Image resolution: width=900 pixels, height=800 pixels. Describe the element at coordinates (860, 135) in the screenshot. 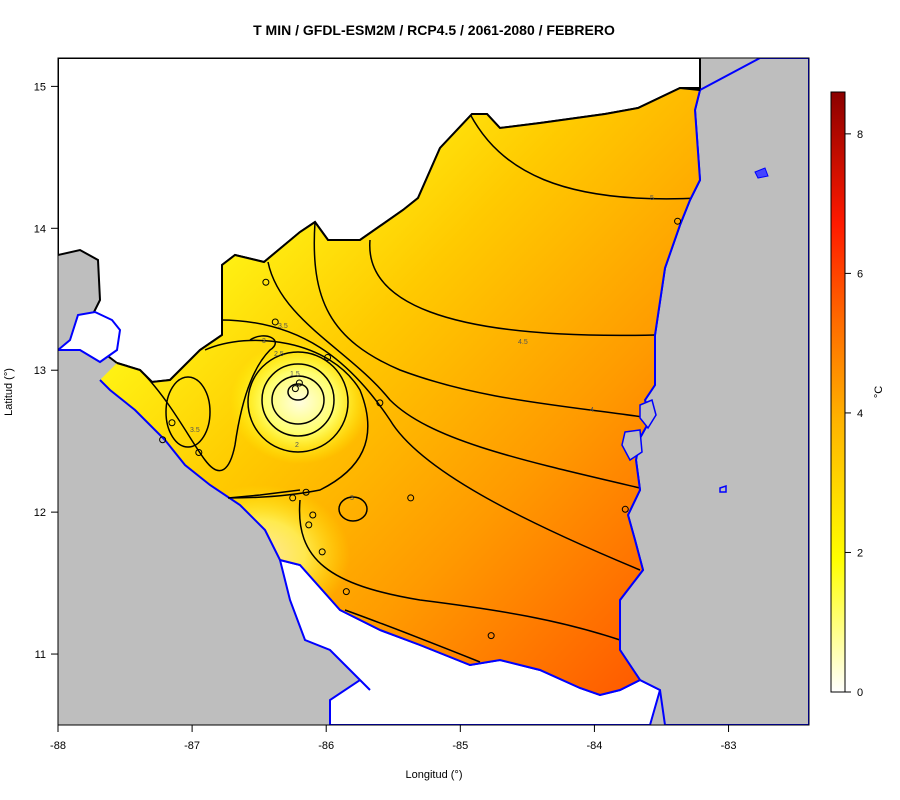

I see `colorbar-tick-label: 8` at that location.